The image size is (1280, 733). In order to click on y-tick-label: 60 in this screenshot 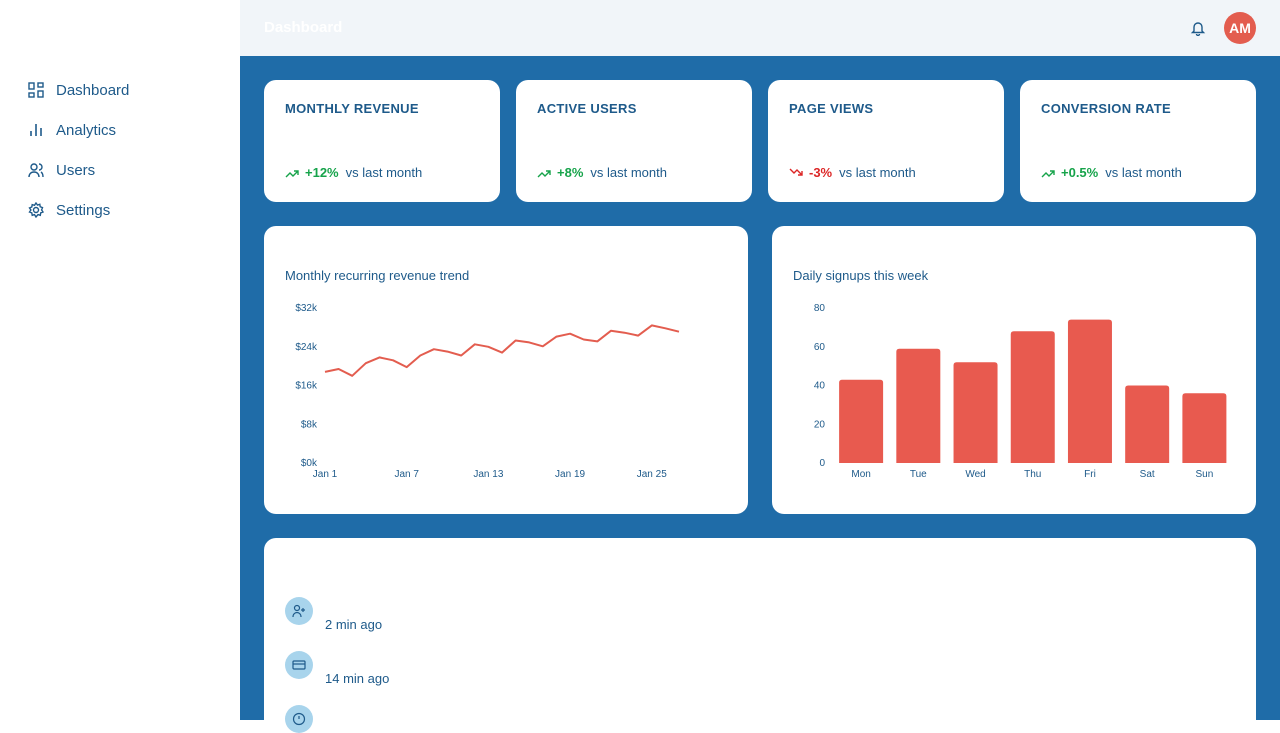, I will do `click(820, 347)`.